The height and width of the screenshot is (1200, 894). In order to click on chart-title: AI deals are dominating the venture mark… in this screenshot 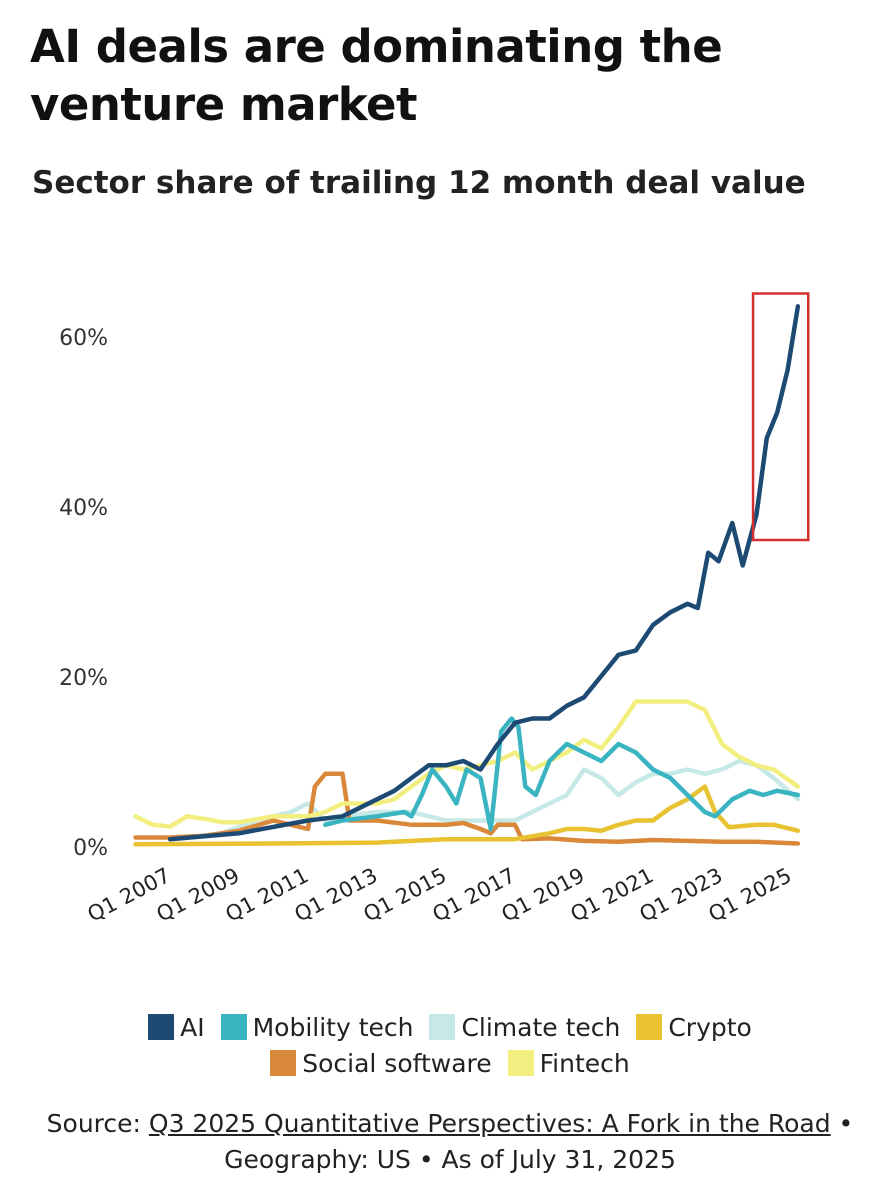, I will do `click(376, 75)`.